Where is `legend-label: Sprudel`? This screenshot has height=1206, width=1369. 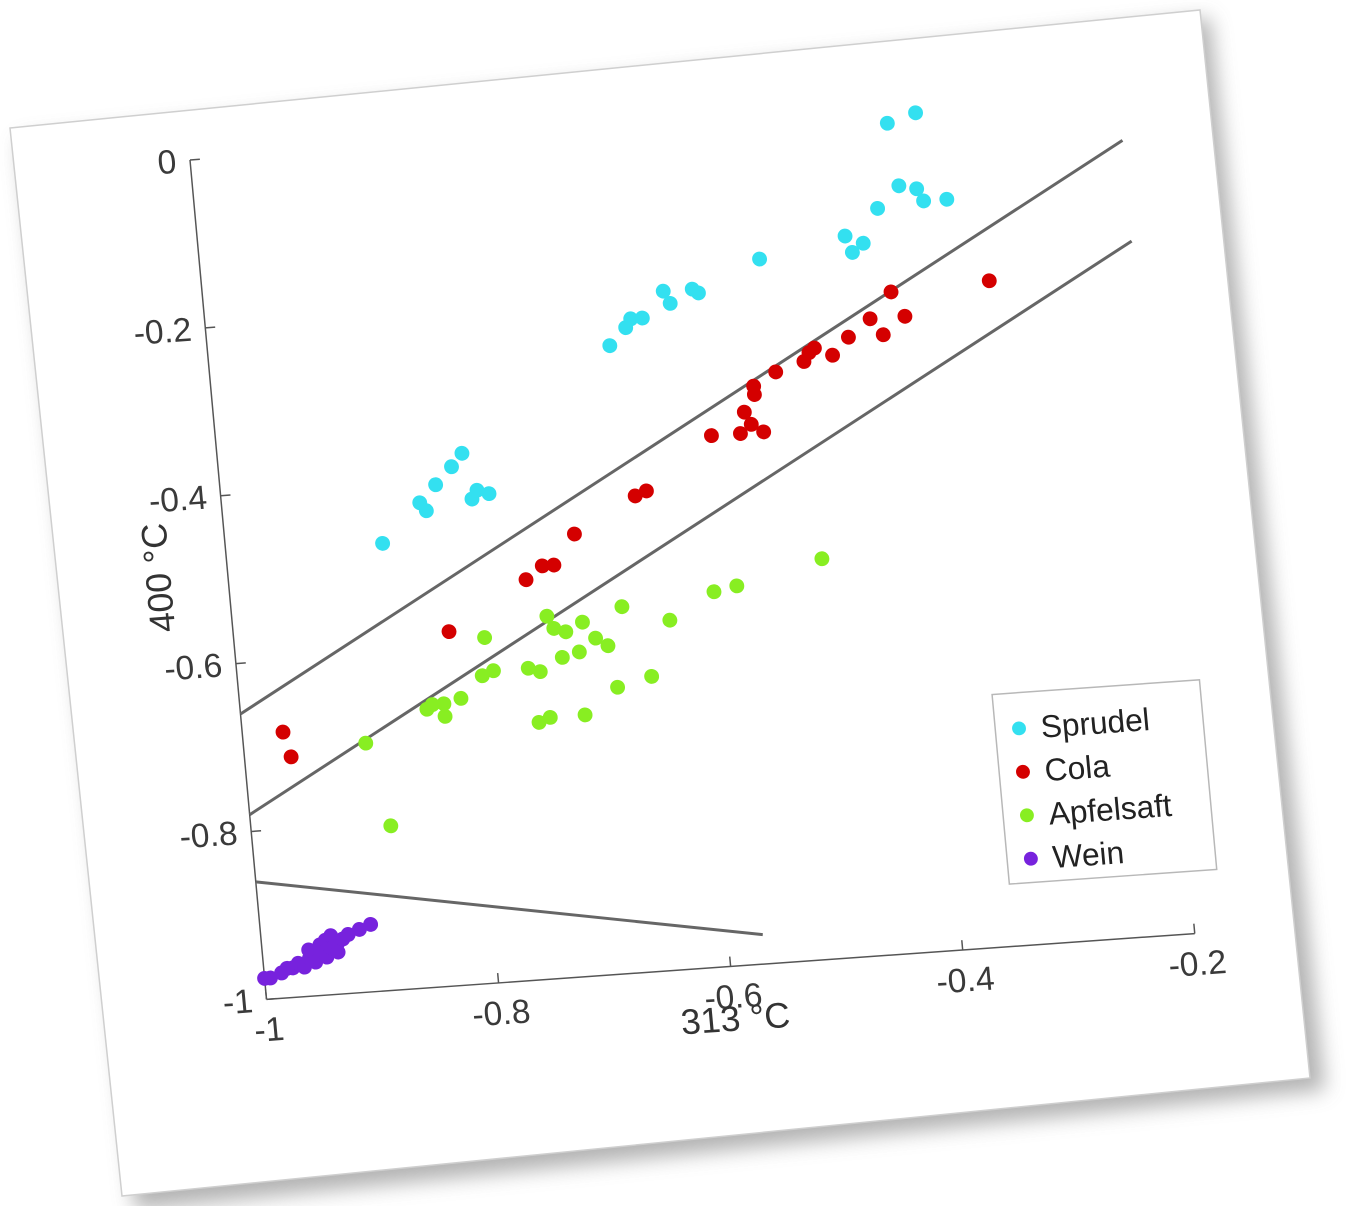 legend-label: Sprudel is located at coordinates (1095, 723).